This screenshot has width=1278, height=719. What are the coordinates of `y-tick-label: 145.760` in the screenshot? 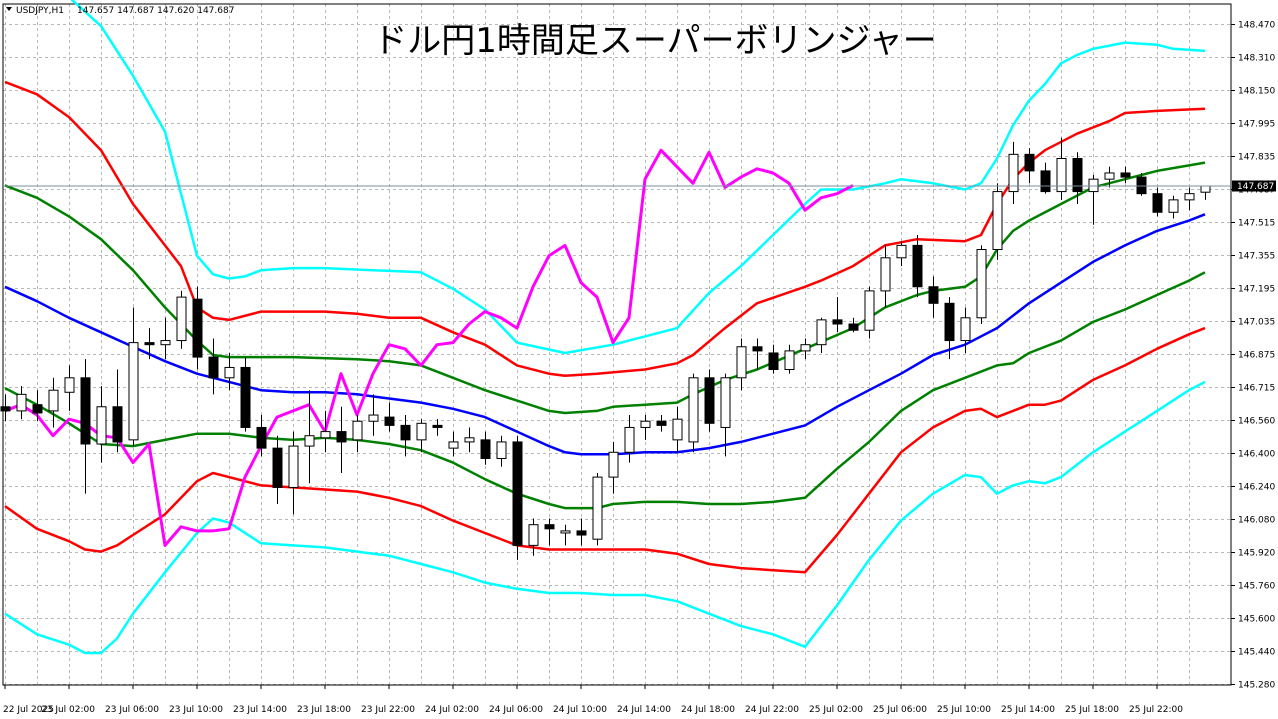 It's located at (1256, 587).